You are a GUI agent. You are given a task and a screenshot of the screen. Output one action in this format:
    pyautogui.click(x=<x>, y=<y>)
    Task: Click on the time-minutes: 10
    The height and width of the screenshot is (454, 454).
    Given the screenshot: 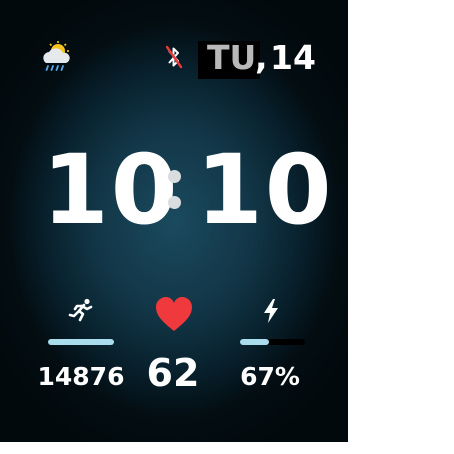 What is the action you would take?
    pyautogui.click(x=265, y=190)
    